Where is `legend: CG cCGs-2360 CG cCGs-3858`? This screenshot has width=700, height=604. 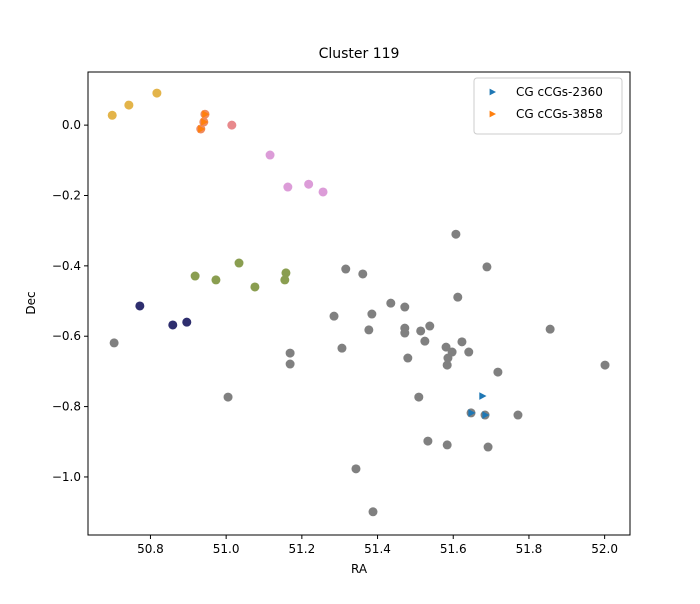
legend: CG cCGs-2360 CG cCGs-3858 is located at coordinates (548, 106).